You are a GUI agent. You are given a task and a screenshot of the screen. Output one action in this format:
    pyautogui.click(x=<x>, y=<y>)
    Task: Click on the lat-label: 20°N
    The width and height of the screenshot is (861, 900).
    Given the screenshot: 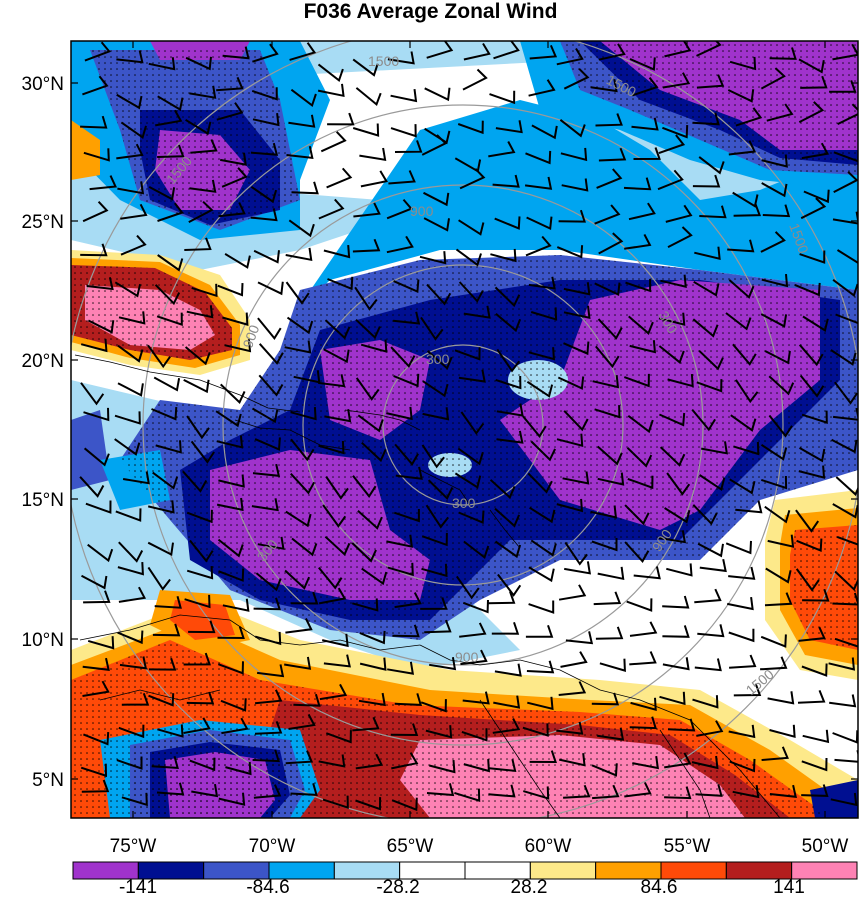 What is the action you would take?
    pyautogui.click(x=43, y=361)
    